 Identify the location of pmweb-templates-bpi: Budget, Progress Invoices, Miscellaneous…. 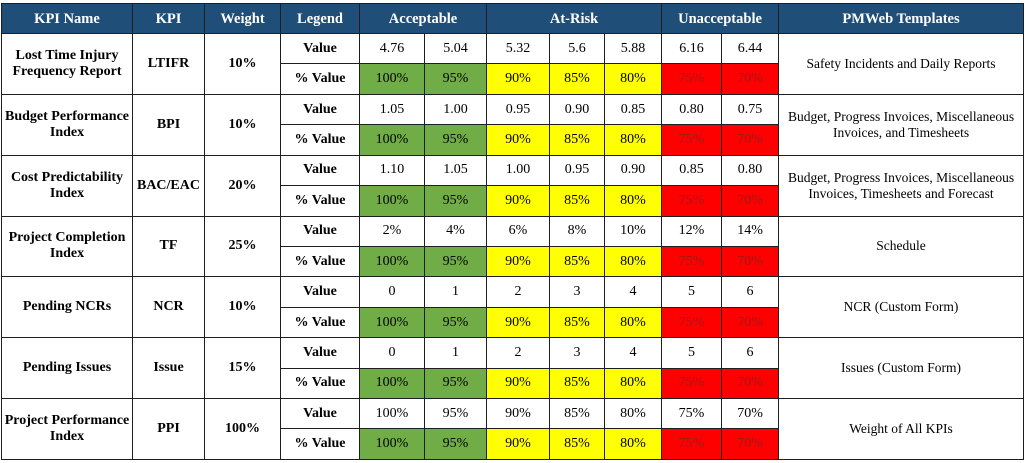
(901, 124).